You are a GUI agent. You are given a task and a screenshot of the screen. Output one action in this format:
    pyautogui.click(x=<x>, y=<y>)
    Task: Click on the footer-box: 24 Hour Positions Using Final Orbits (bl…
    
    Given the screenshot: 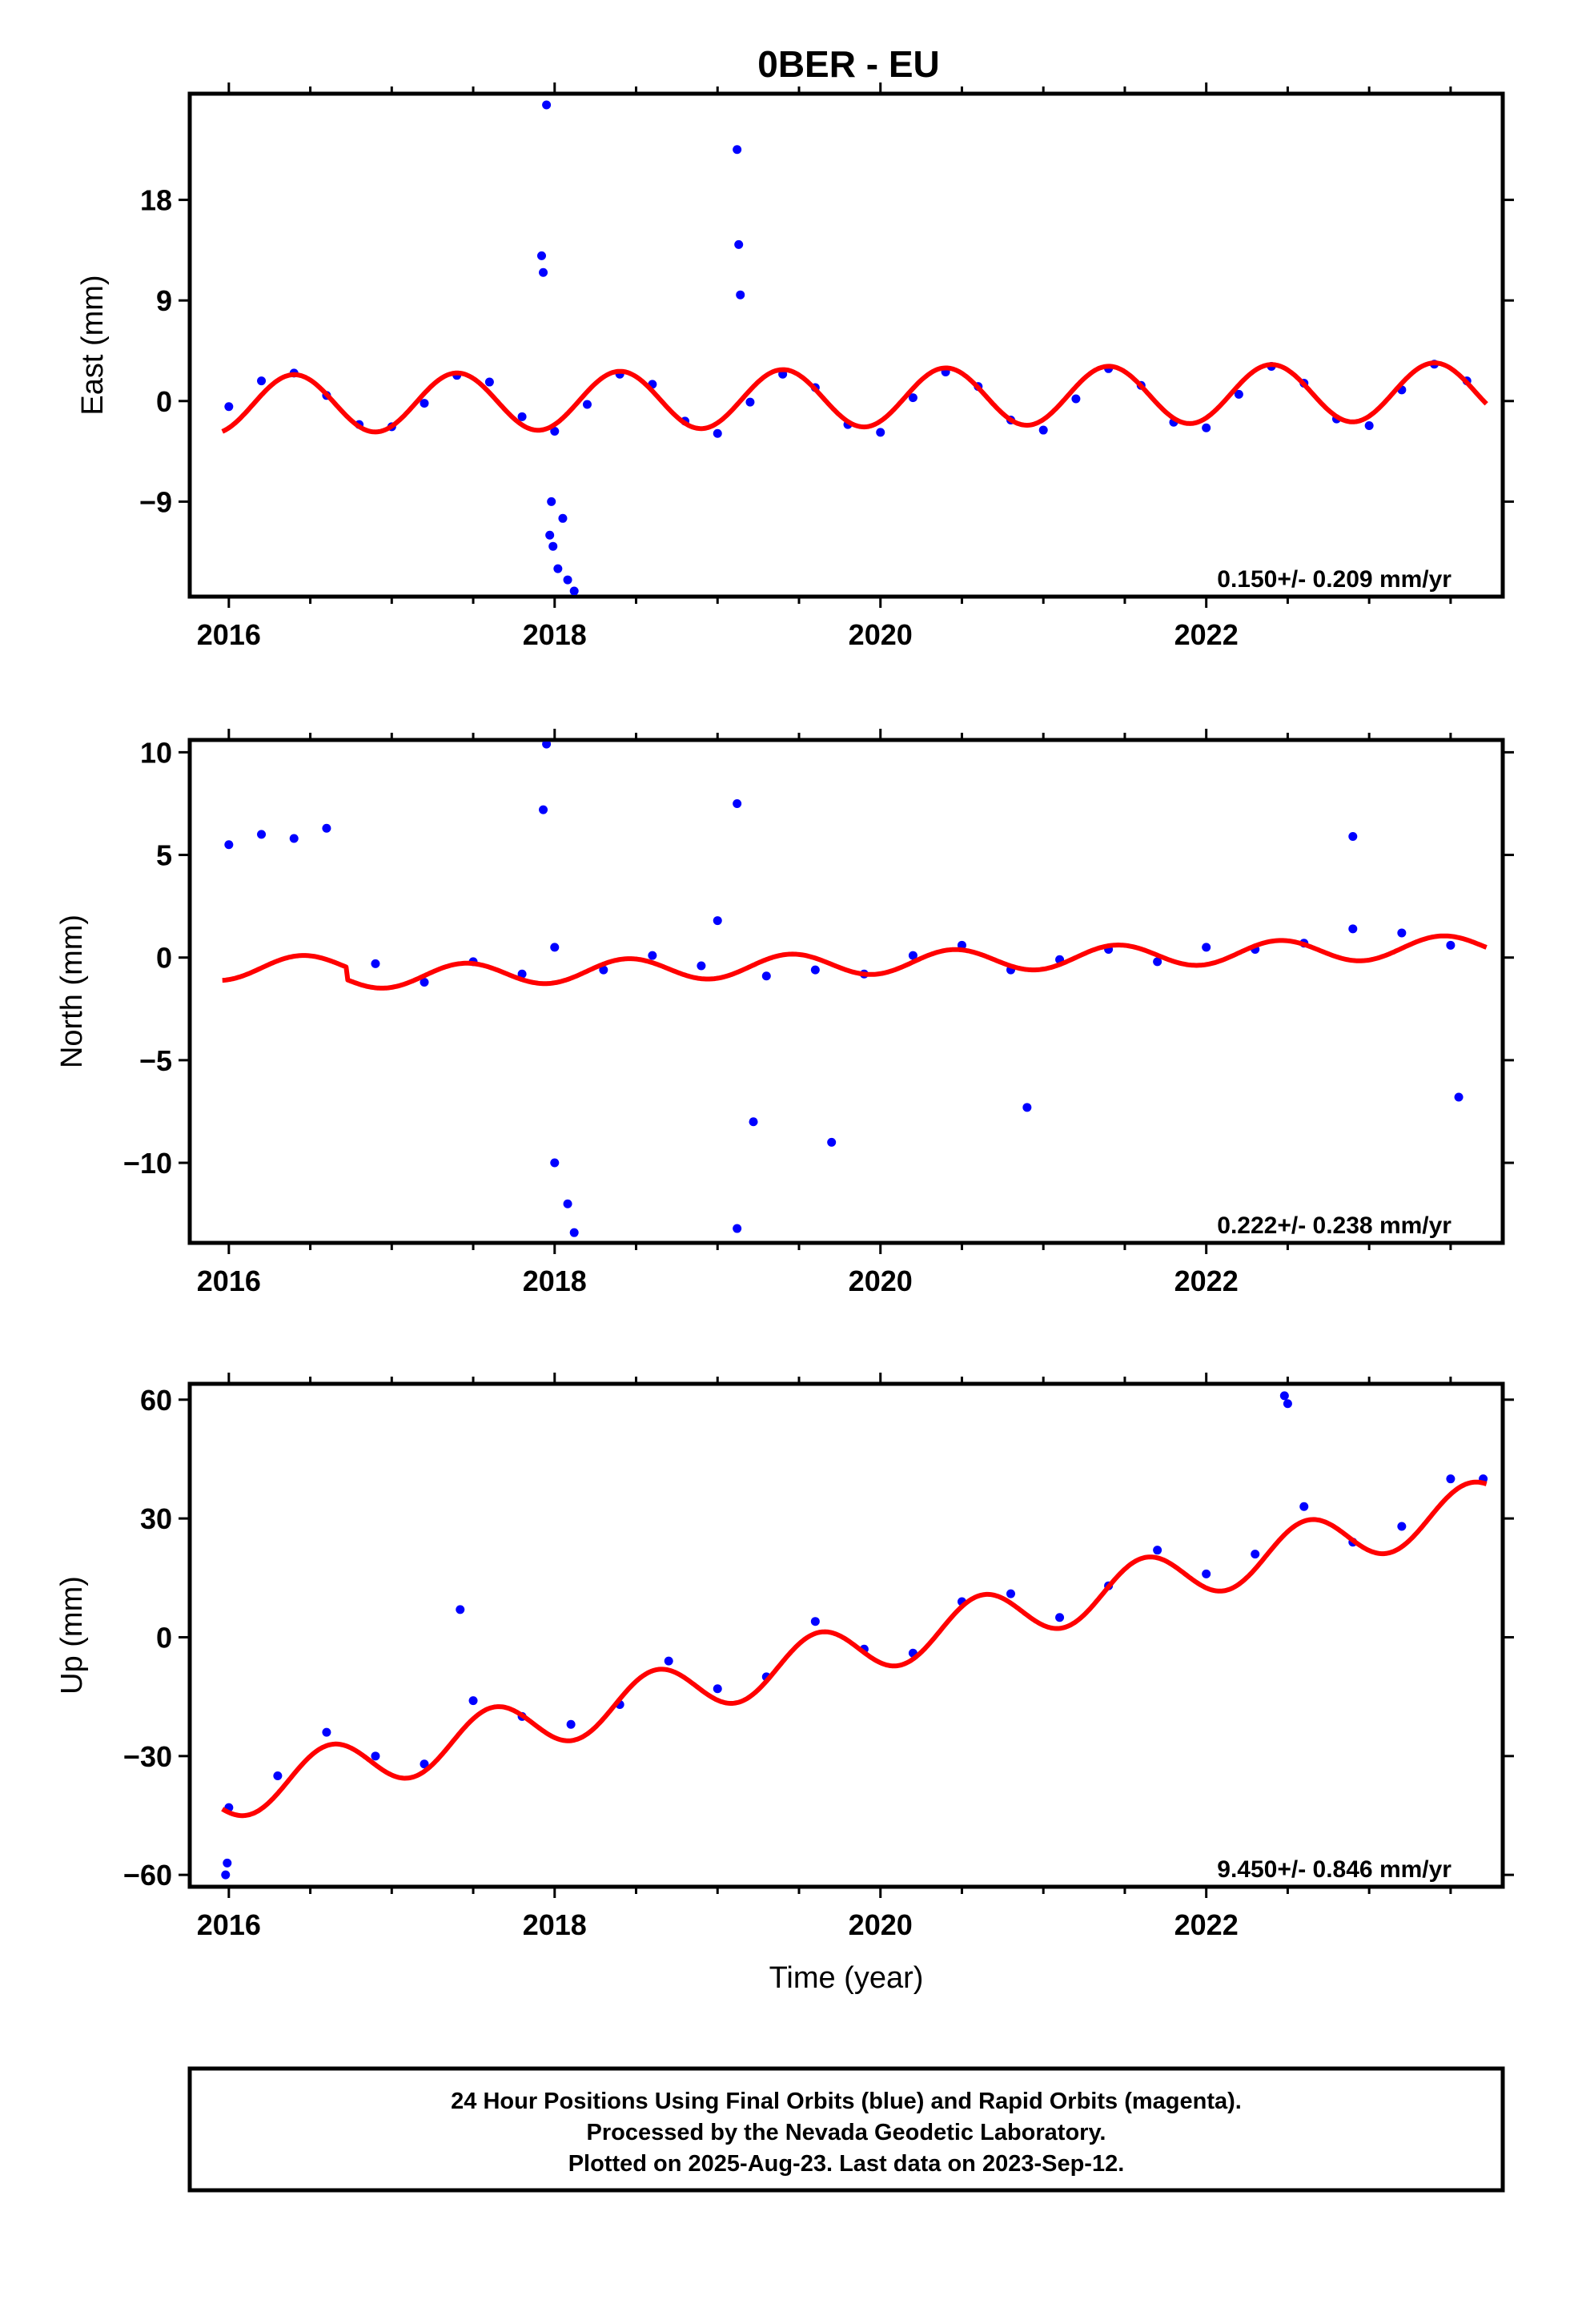 What is the action you would take?
    pyautogui.click(x=846, y=2129)
    